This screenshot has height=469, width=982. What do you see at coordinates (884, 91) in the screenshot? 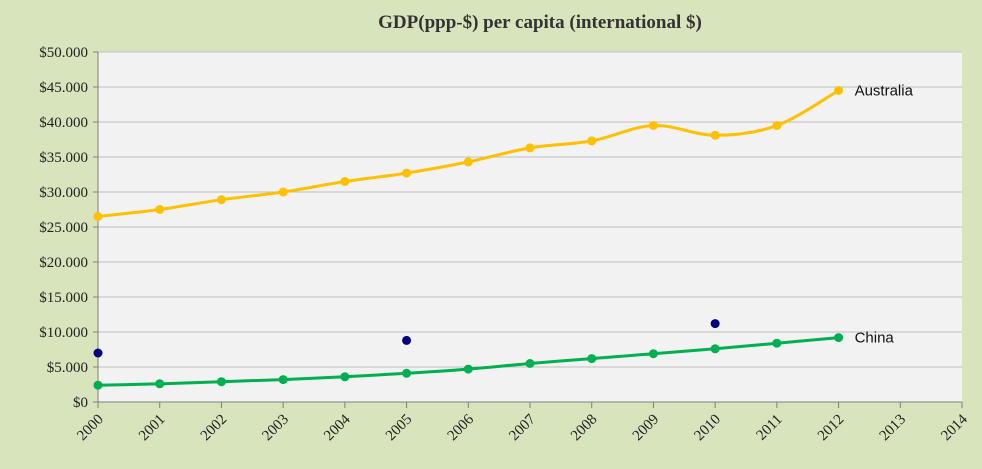
I see `series-label-australia: Australia` at bounding box center [884, 91].